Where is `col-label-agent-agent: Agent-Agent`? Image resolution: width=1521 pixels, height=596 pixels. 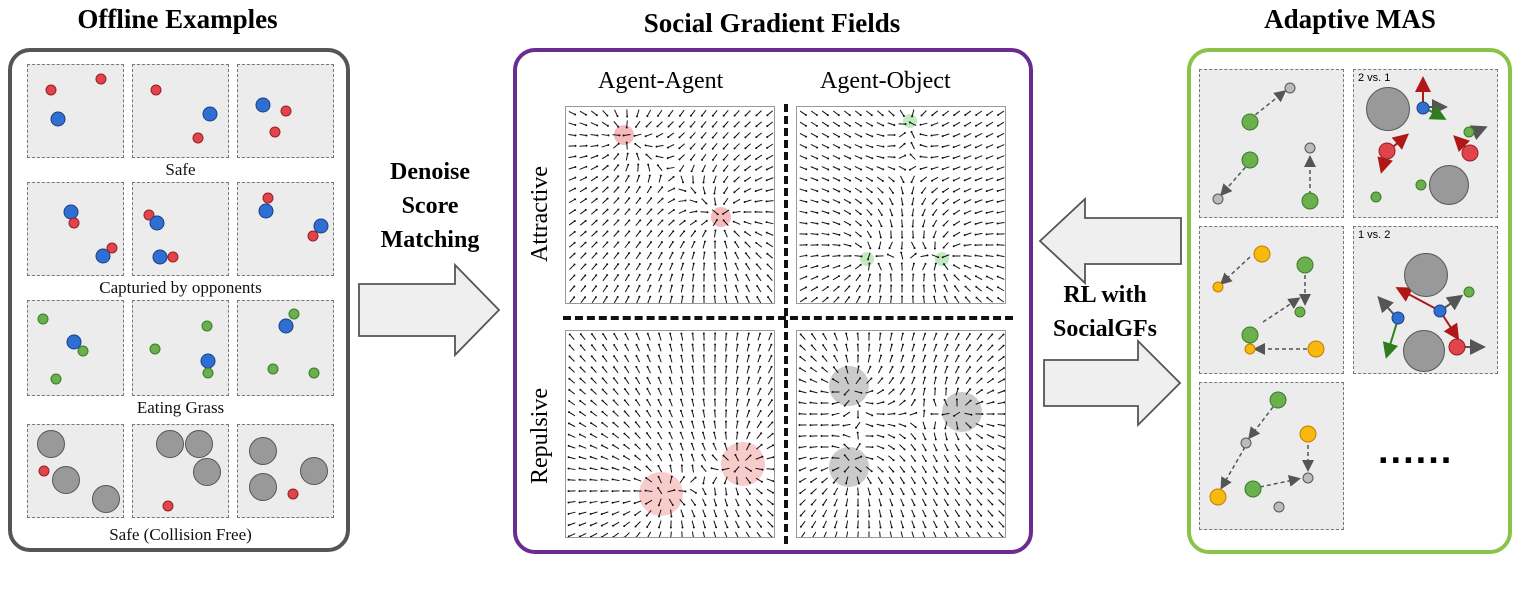 col-label-agent-agent: Agent-Agent is located at coordinates (661, 81).